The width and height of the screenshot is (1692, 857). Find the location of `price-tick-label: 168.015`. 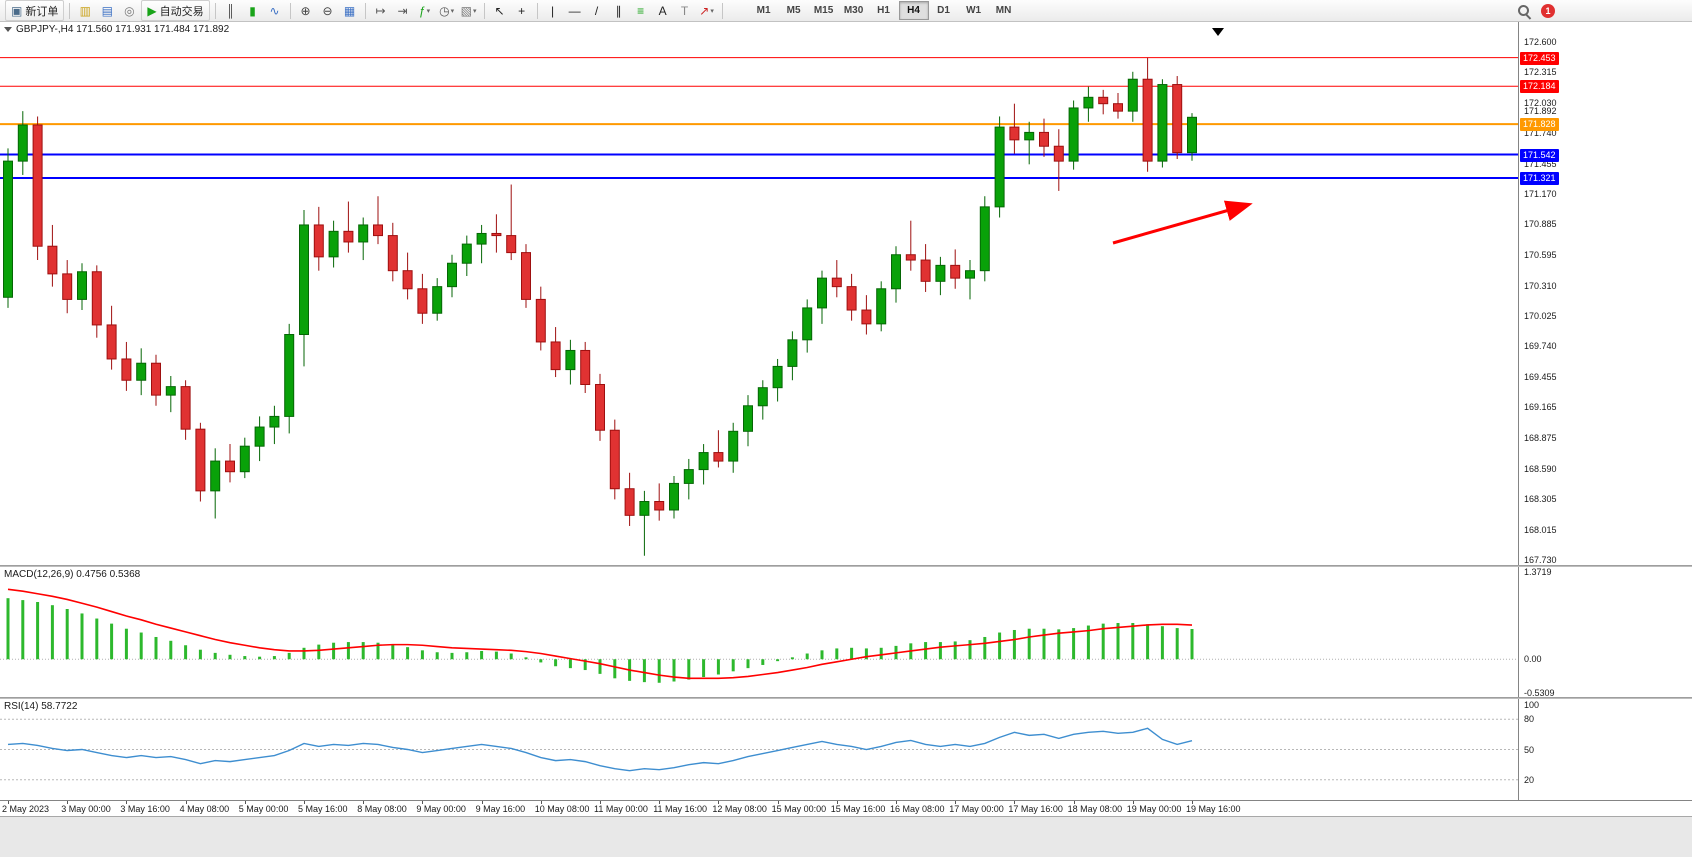

price-tick-label: 168.015 is located at coordinates (1540, 529).